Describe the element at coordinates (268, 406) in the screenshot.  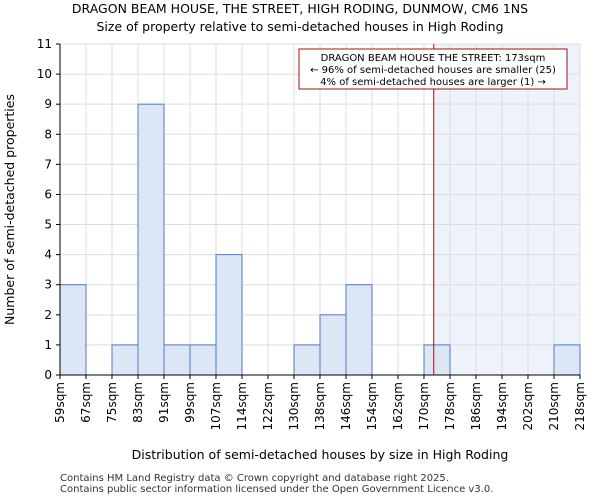
I see `x-tick-label: 122sqm` at that location.